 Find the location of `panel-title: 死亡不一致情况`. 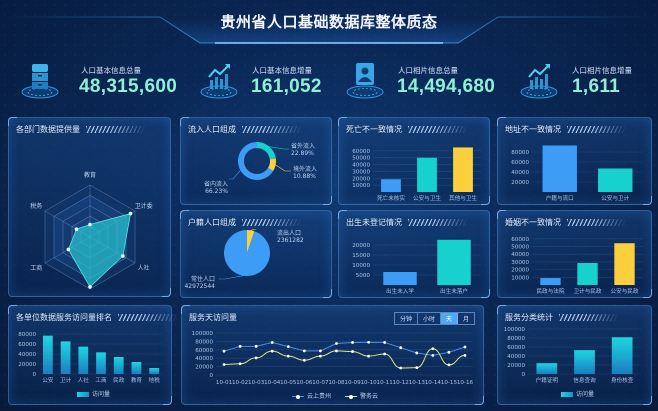

panel-title: 死亡不一致情况 is located at coordinates (374, 129).